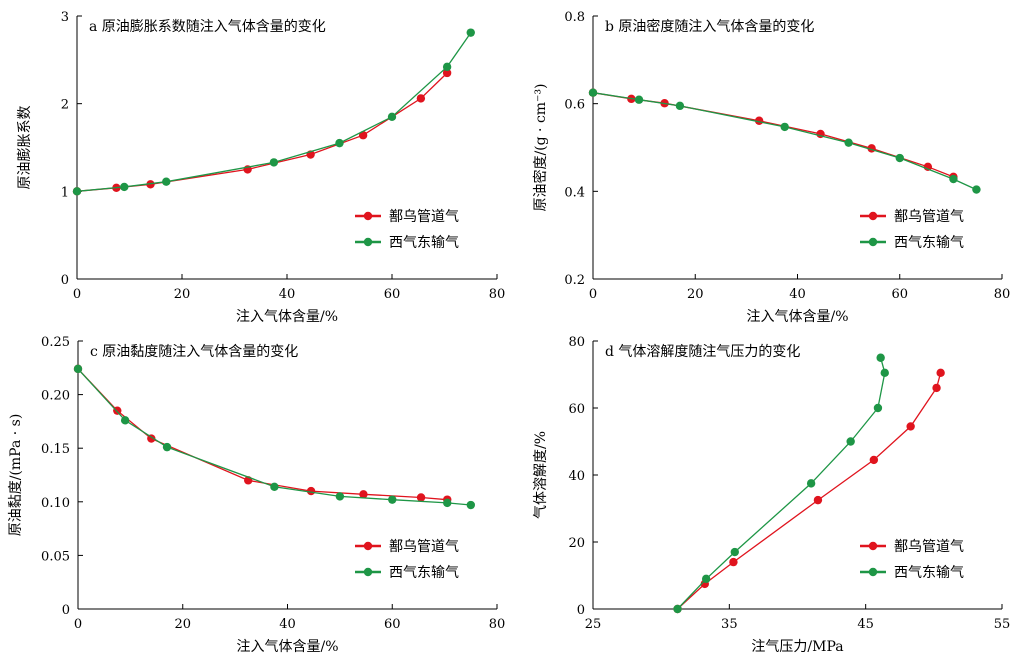 The image size is (1032, 671). Describe the element at coordinates (65, 105) in the screenshot. I see `y-tick-label: 2` at that location.